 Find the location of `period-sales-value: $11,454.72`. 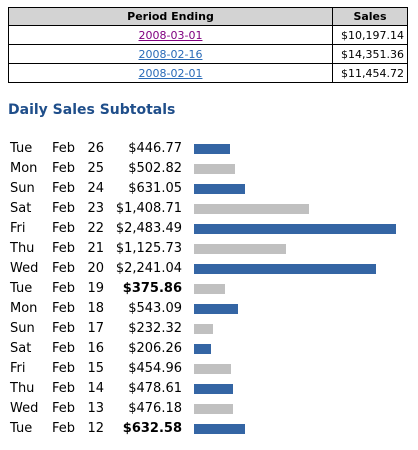

period-sales-value: $11,454.72 is located at coordinates (370, 73).